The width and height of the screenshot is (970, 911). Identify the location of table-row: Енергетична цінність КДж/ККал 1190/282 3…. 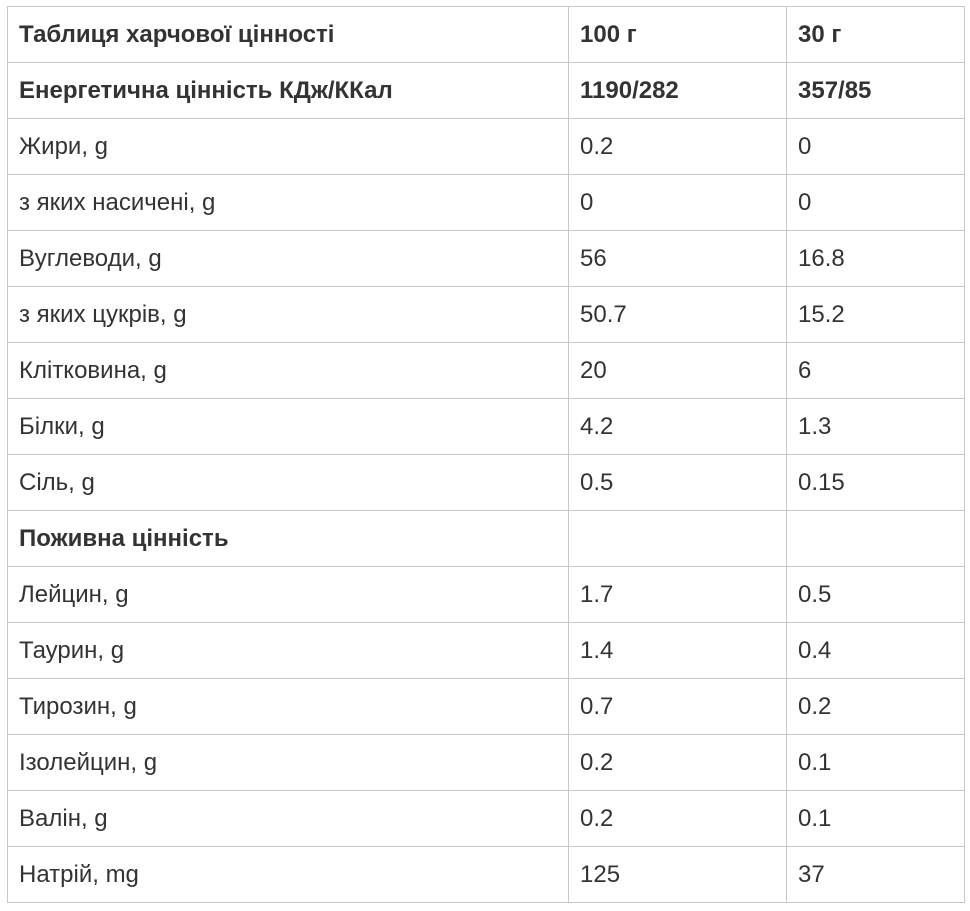
(486, 90).